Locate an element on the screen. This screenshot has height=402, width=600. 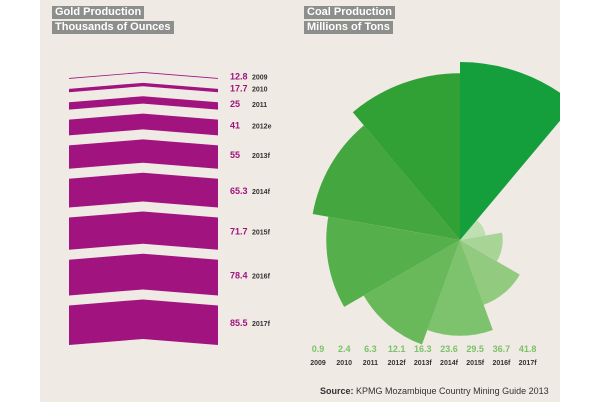
coal-value-label-2013f: 16.3 is located at coordinates (423, 349).